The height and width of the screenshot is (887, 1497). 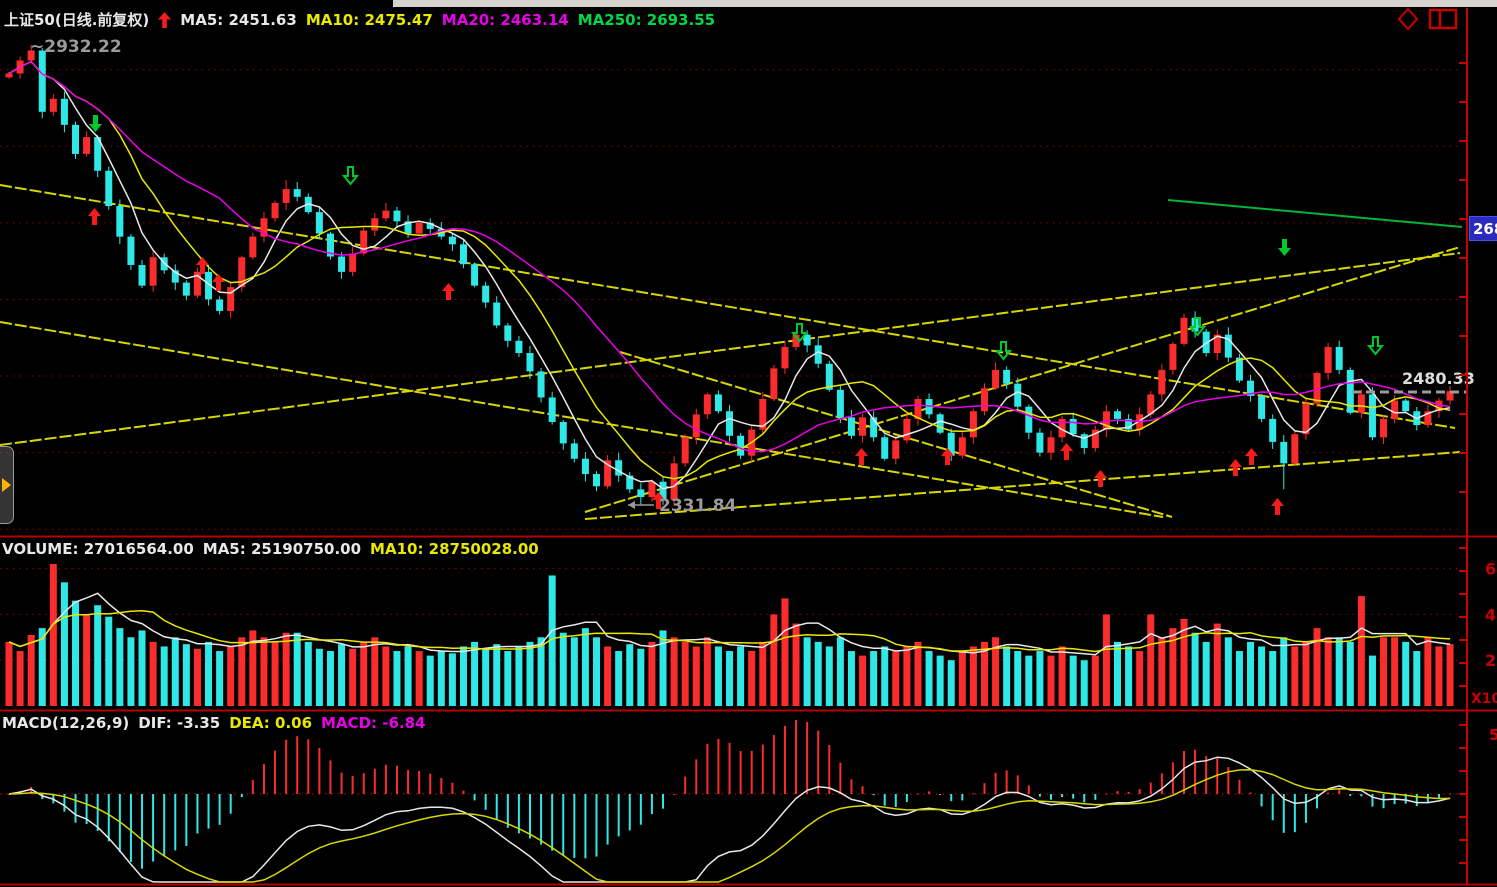 What do you see at coordinates (1284, 247) in the screenshot?
I see `sell-arrow-marker` at bounding box center [1284, 247].